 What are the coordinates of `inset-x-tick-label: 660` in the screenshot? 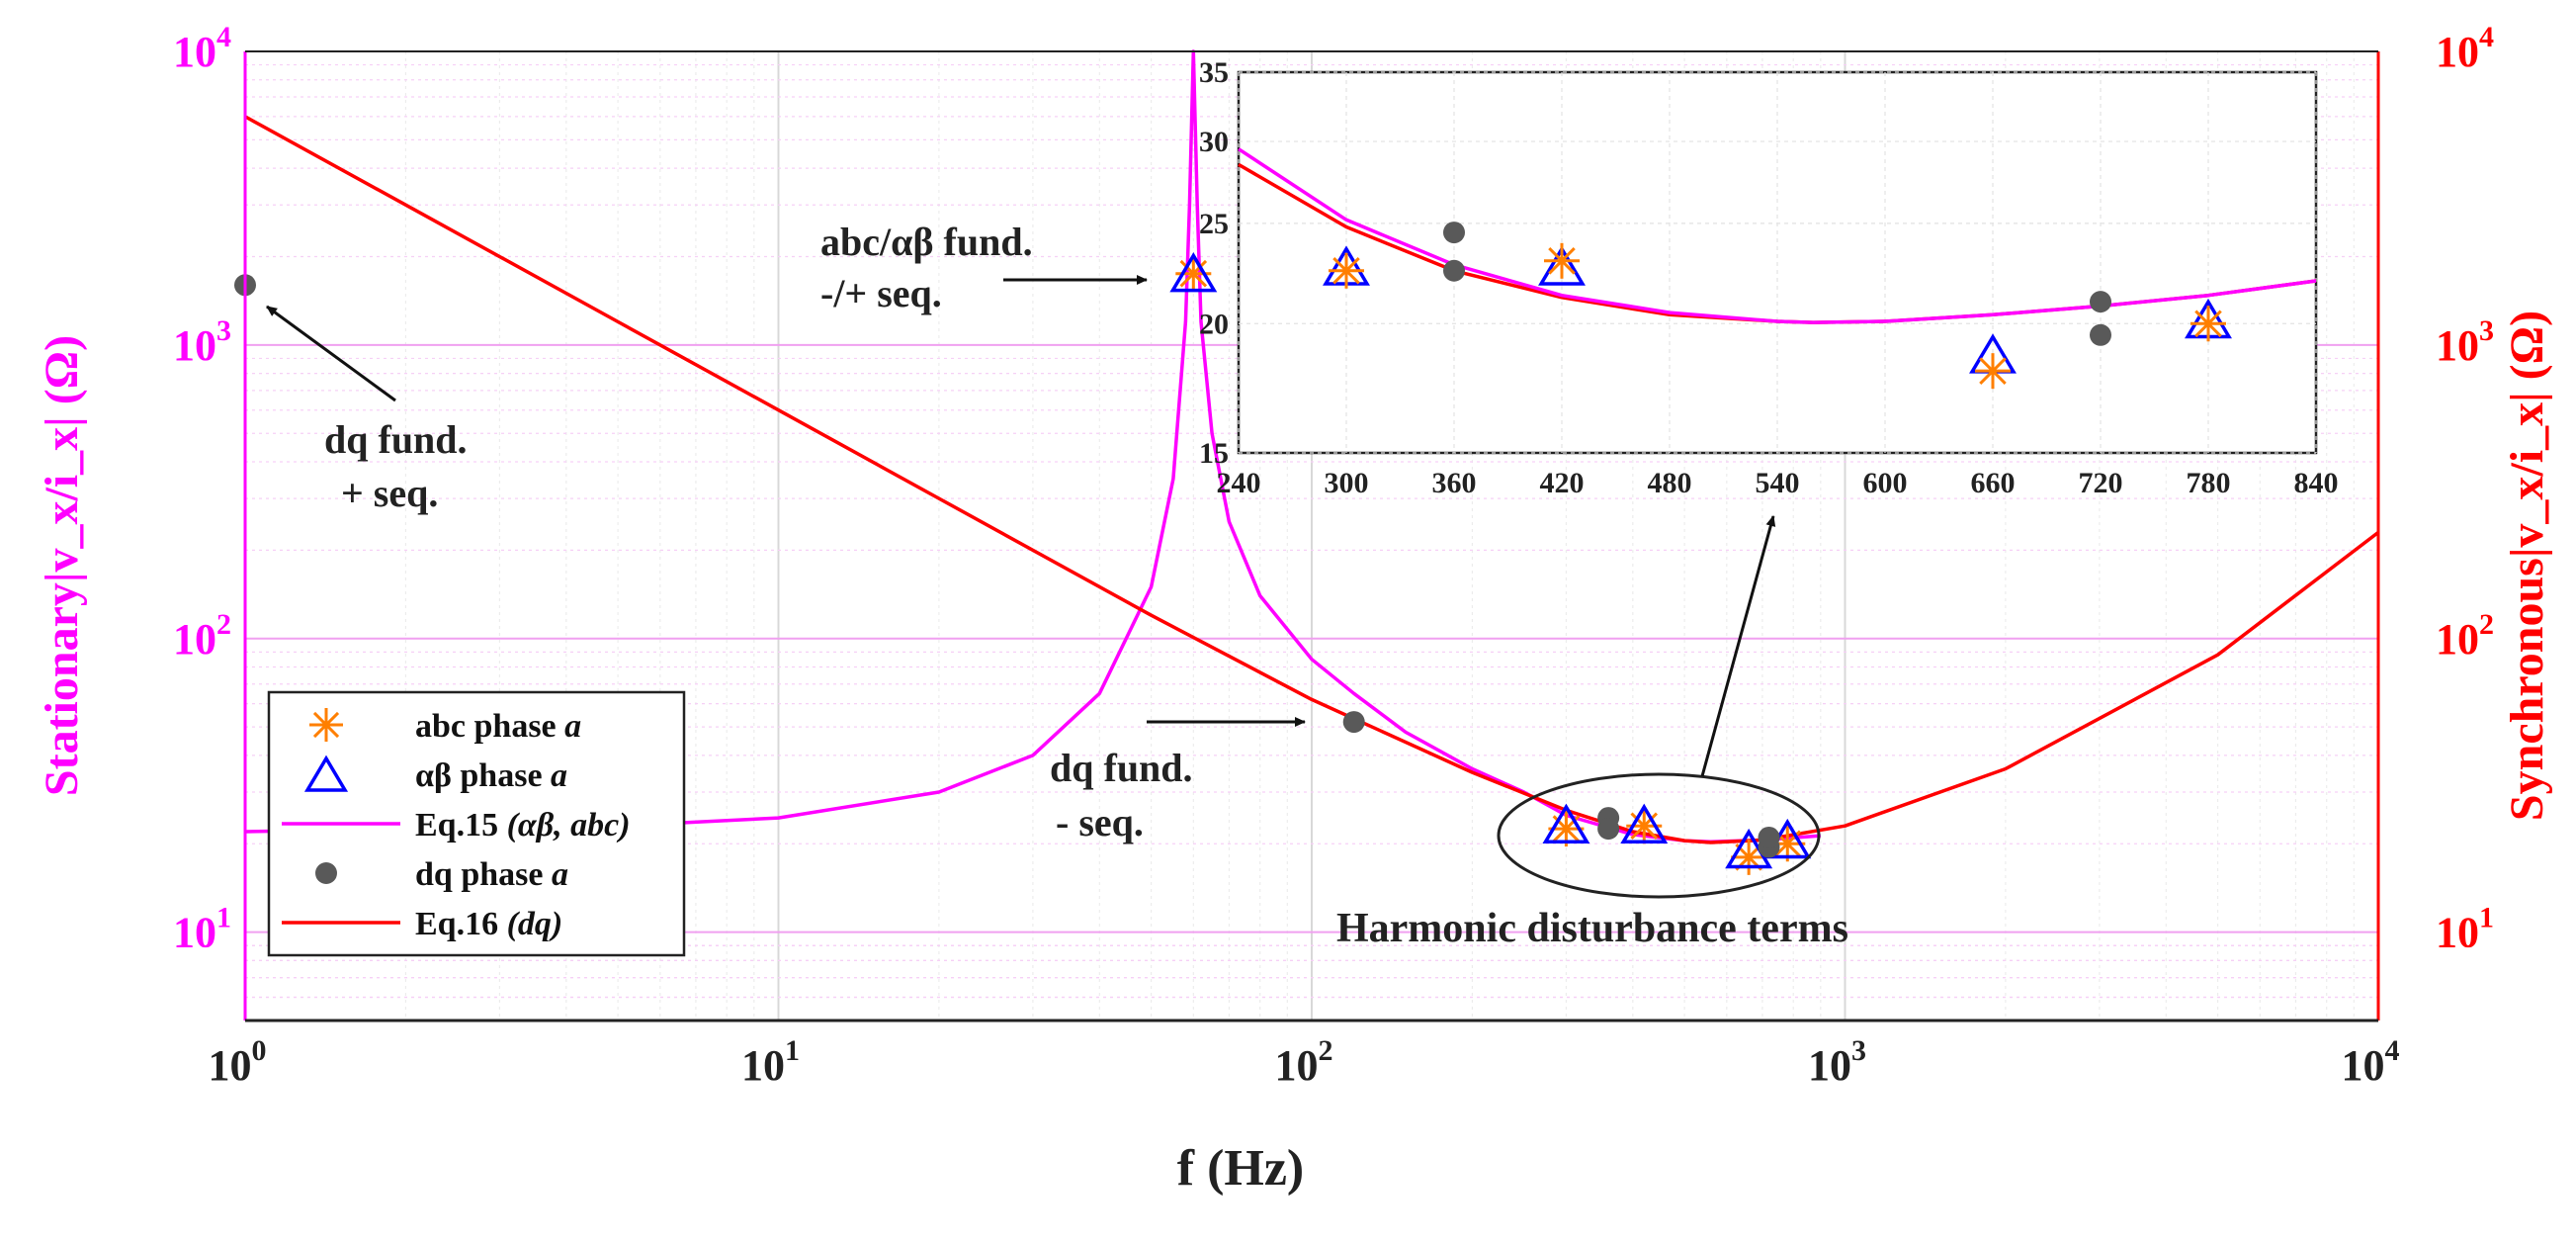 It's located at (1993, 483).